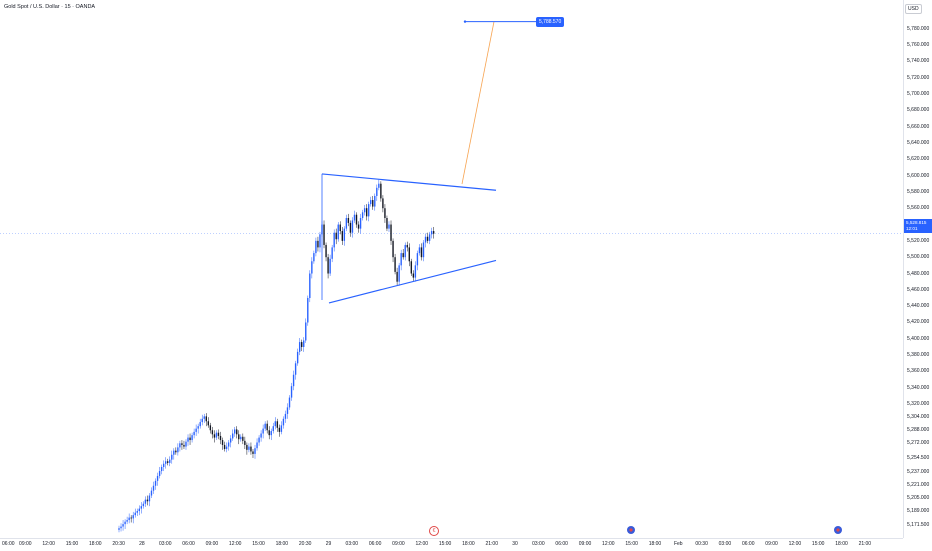 The height and width of the screenshot is (551, 932). Describe the element at coordinates (918, 126) in the screenshot. I see `price-tick-label: 5,660.000` at that location.